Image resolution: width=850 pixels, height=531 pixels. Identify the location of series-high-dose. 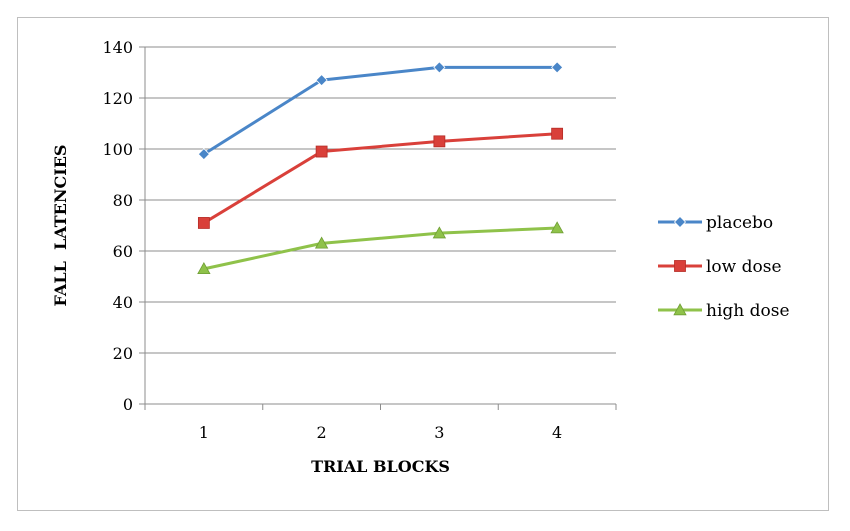
(380, 248).